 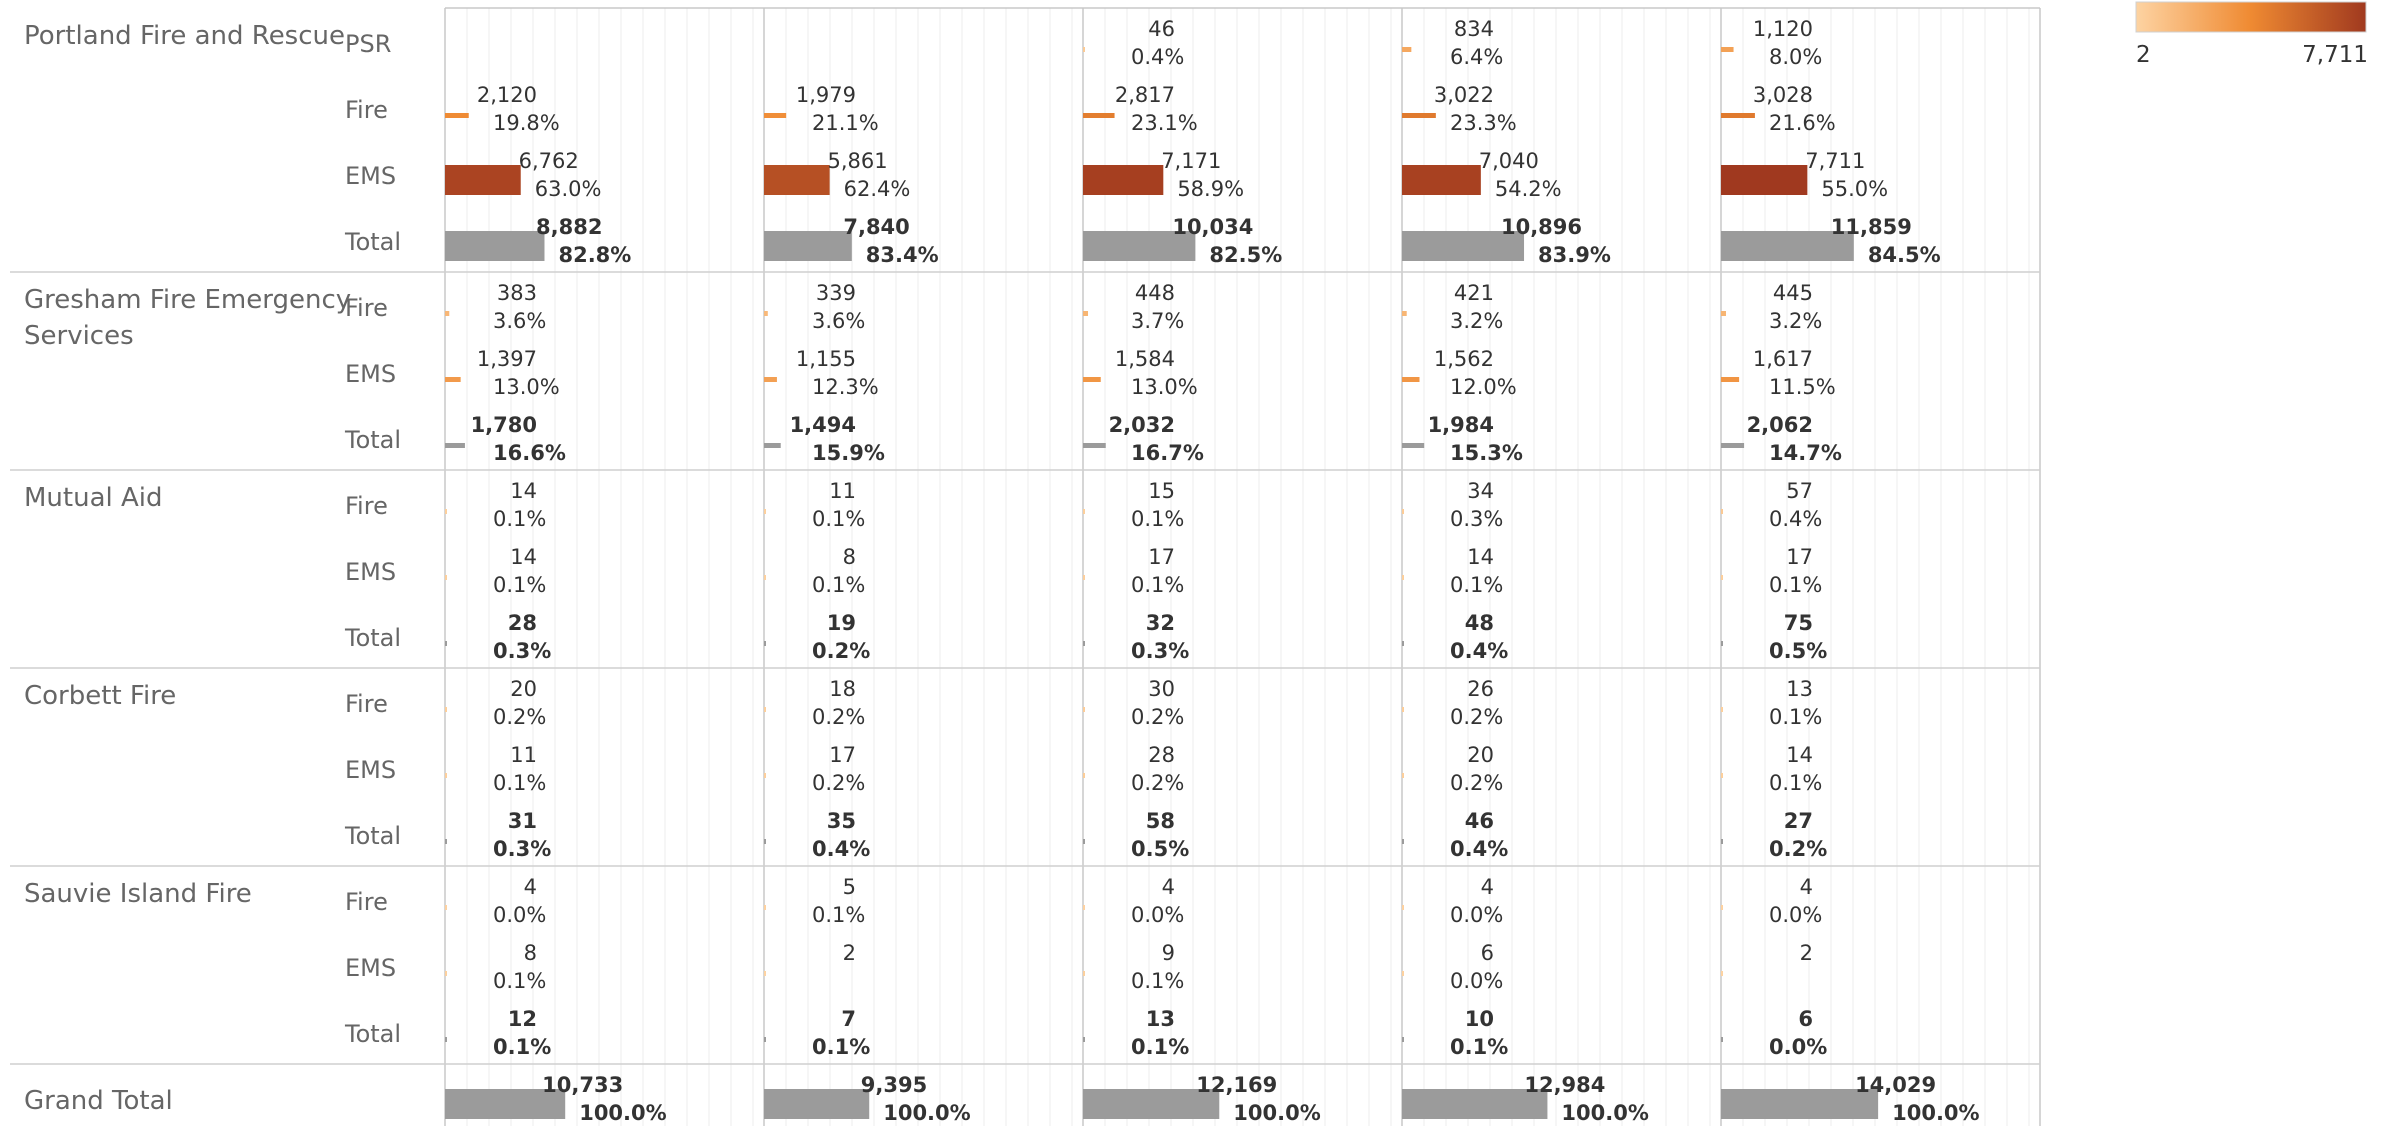 What do you see at coordinates (1145, 359) in the screenshot?
I see `value-label: 1,584` at bounding box center [1145, 359].